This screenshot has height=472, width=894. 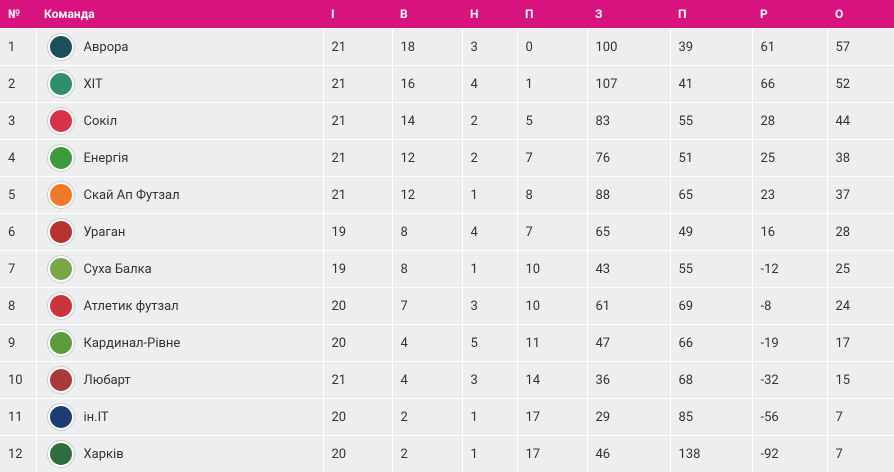 I want to click on team-cell: Скай Ап Футзал, so click(x=179, y=195).